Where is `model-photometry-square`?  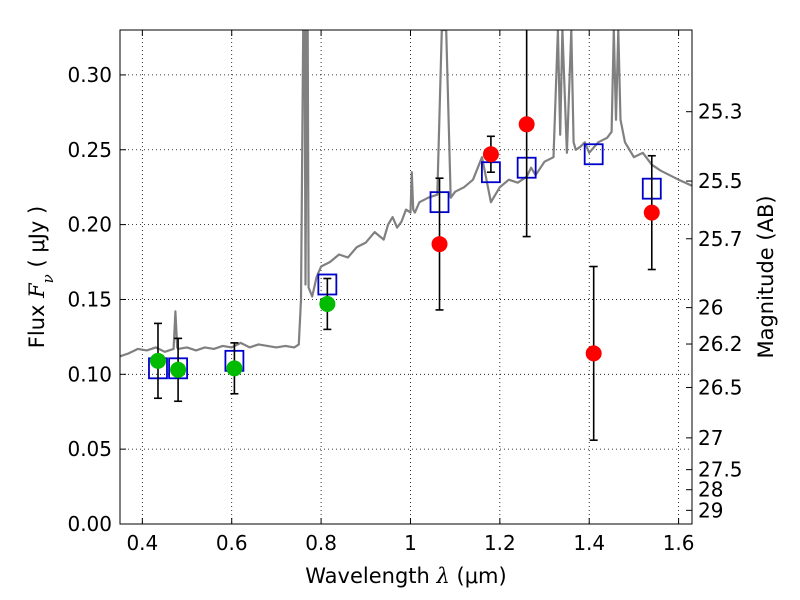 model-photometry-square is located at coordinates (593, 154).